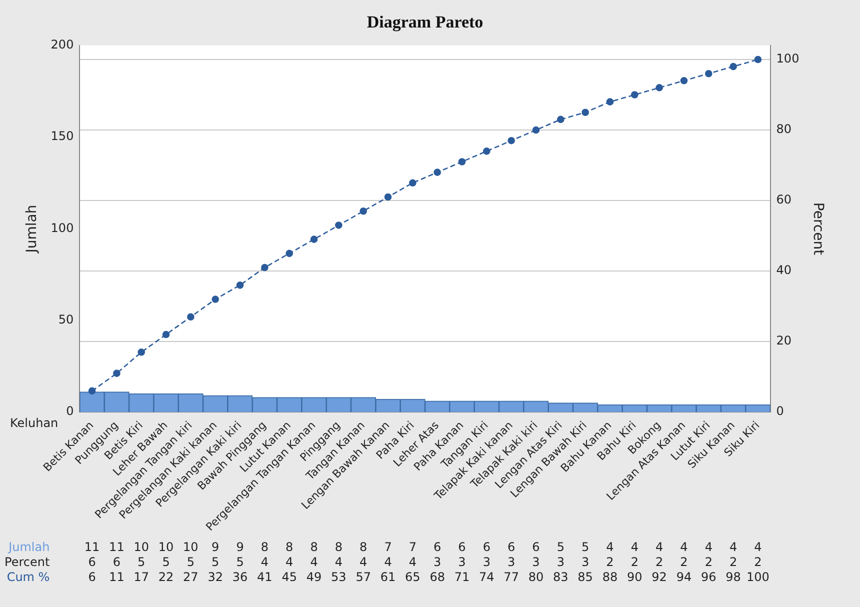  I want to click on data-label: 36, so click(240, 577).